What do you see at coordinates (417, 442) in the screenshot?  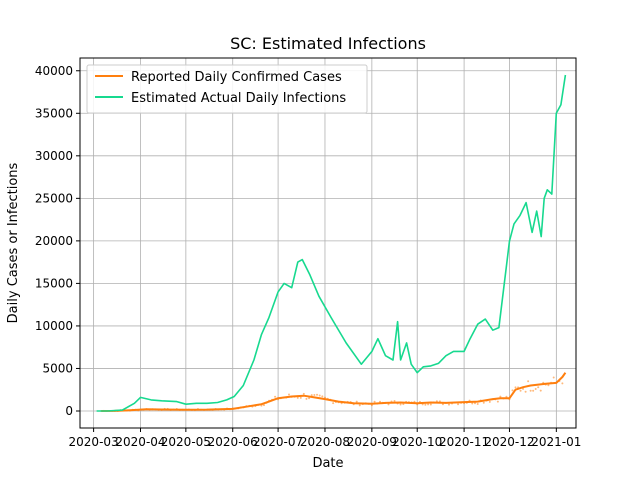 I see `x-tick-label: 2020-10` at bounding box center [417, 442].